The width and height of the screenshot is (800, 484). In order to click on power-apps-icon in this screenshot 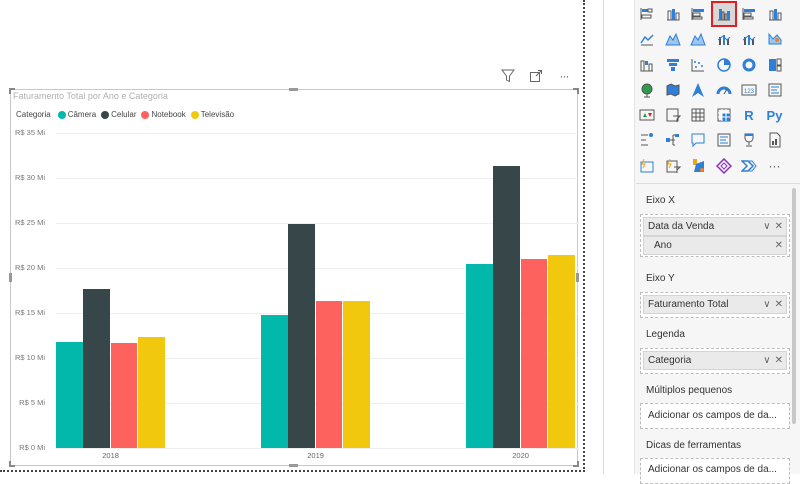, I will do `click(724, 166)`.